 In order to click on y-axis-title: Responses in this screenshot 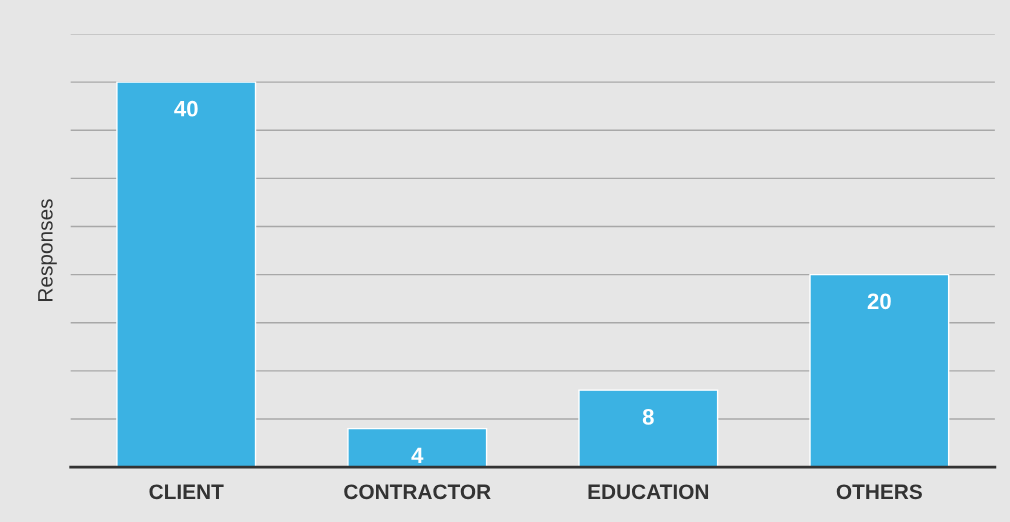, I will do `click(47, 250)`.